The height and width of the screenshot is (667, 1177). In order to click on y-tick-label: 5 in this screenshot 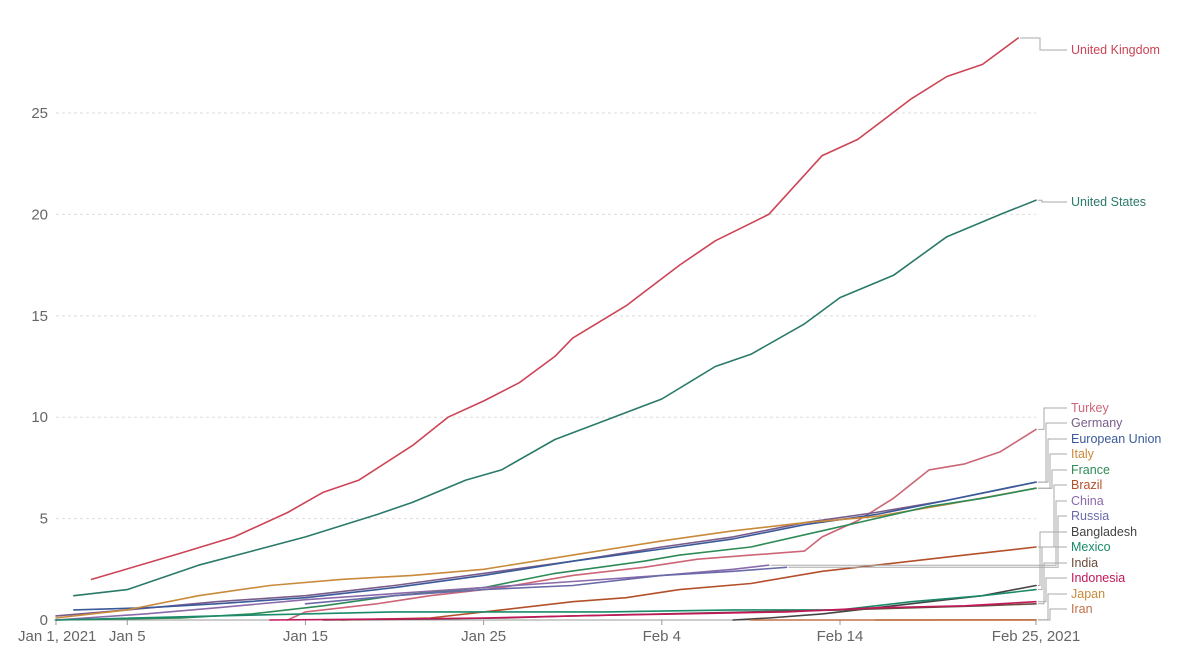, I will do `click(44, 519)`.